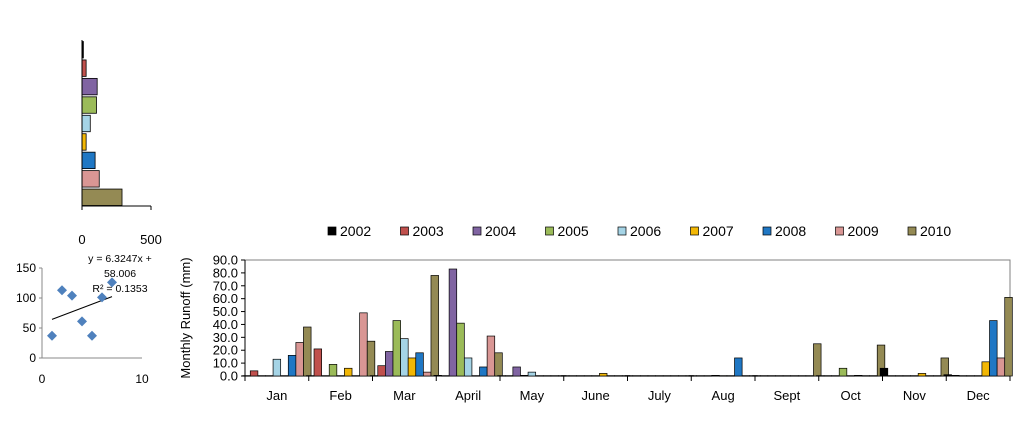 The image size is (1031, 425). Describe the element at coordinates (738, 367) in the screenshot. I see `bar-2008-Aug` at that location.